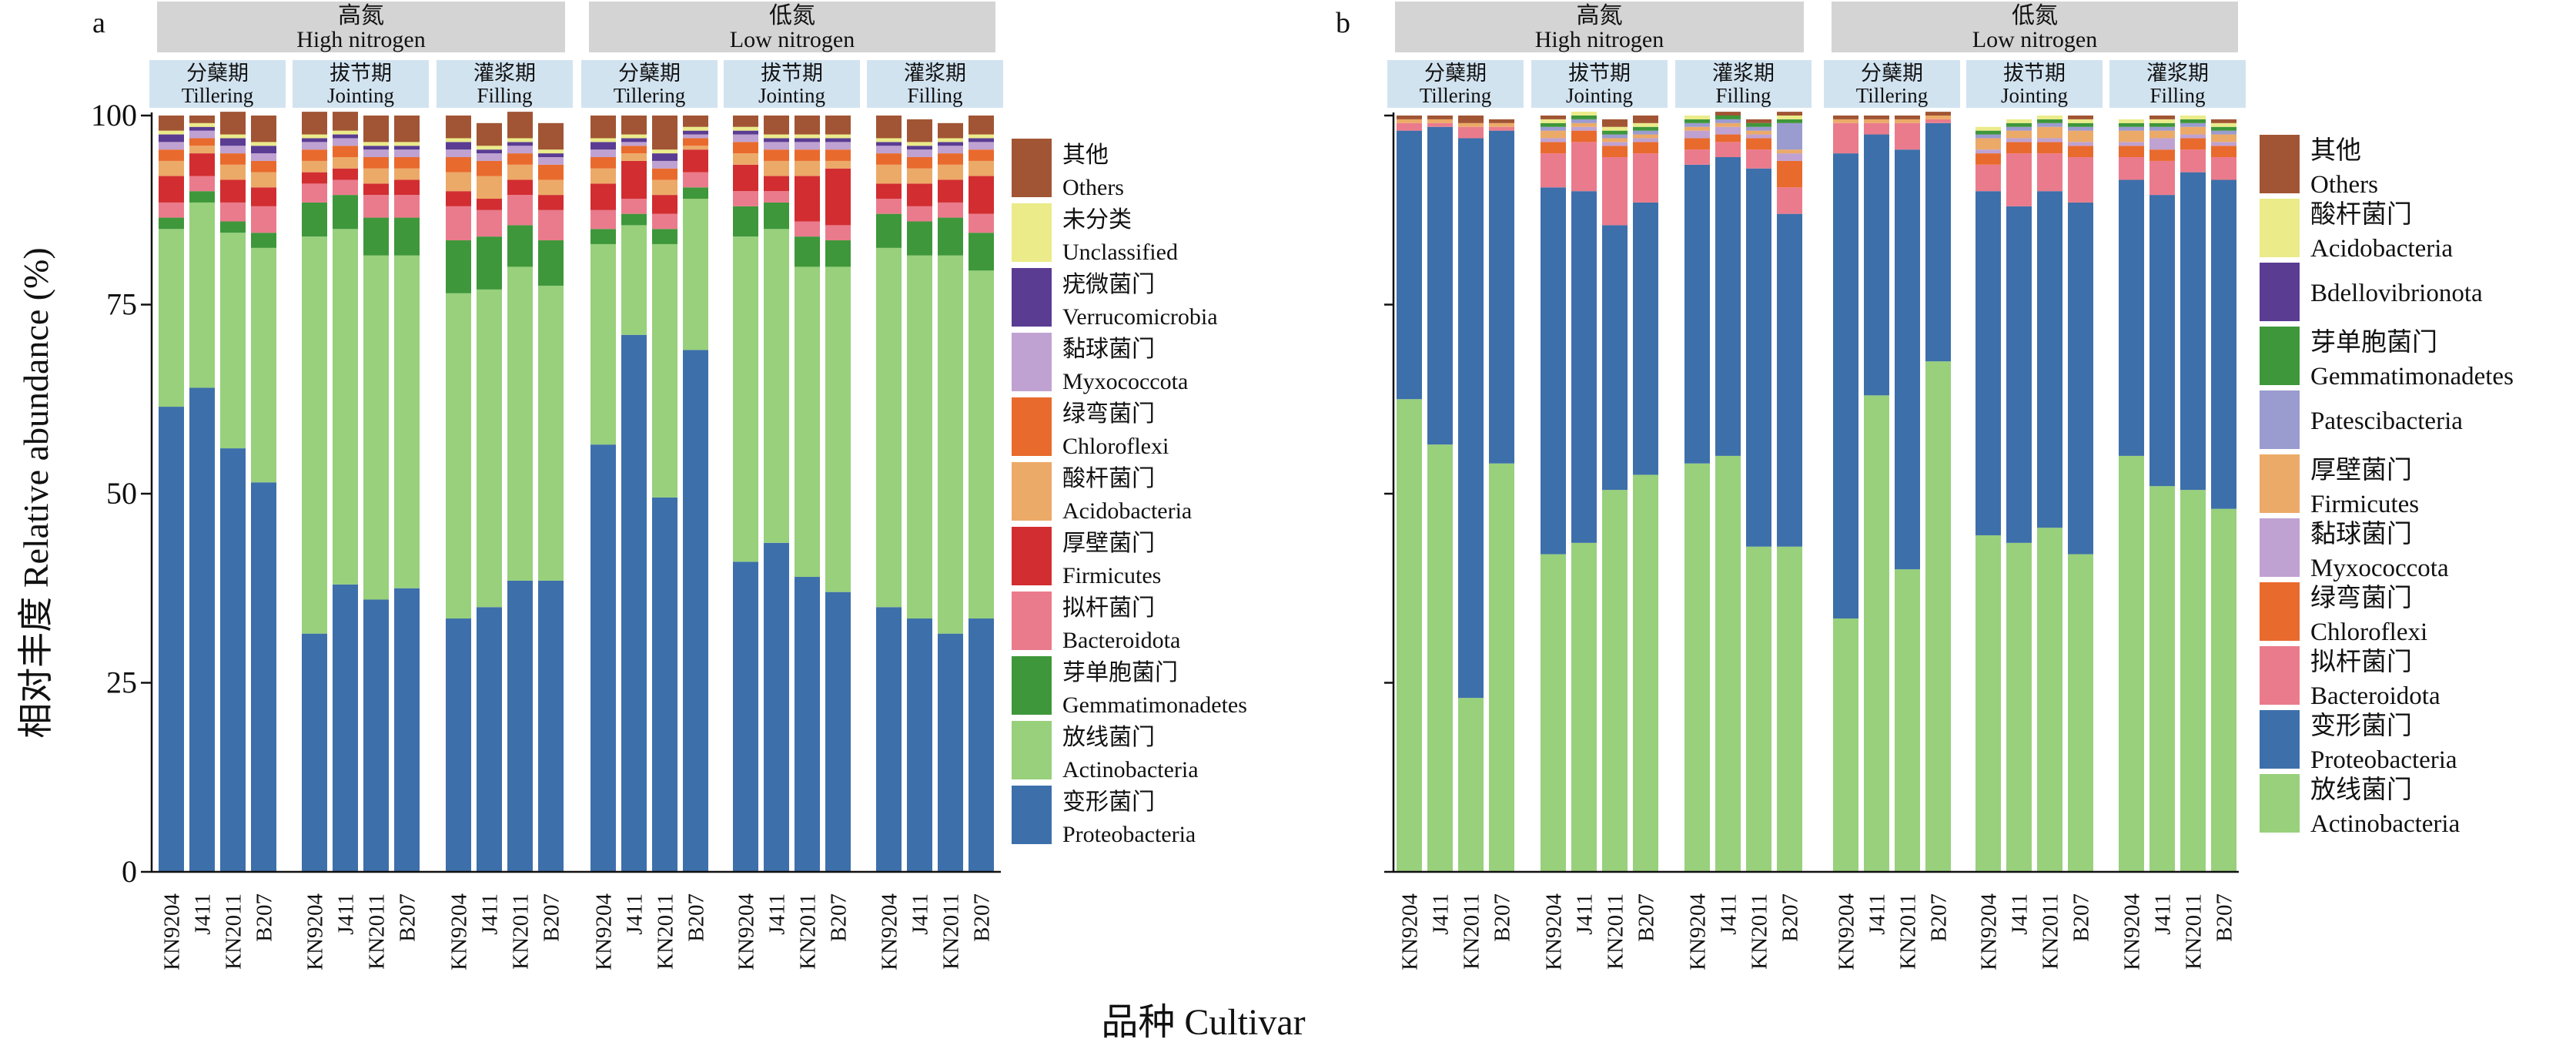 This screenshot has height=1049, width=2576. Describe the element at coordinates (2361, 214) in the screenshot. I see `legend-label-zh: 酸杆菌门` at that location.